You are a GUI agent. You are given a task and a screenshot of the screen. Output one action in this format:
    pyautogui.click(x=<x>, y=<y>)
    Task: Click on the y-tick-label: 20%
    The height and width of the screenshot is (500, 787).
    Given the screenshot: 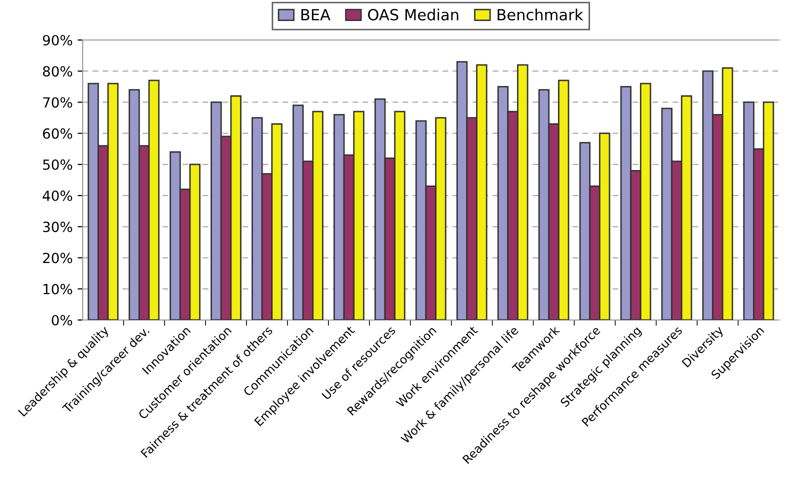 What is the action you would take?
    pyautogui.click(x=57, y=258)
    